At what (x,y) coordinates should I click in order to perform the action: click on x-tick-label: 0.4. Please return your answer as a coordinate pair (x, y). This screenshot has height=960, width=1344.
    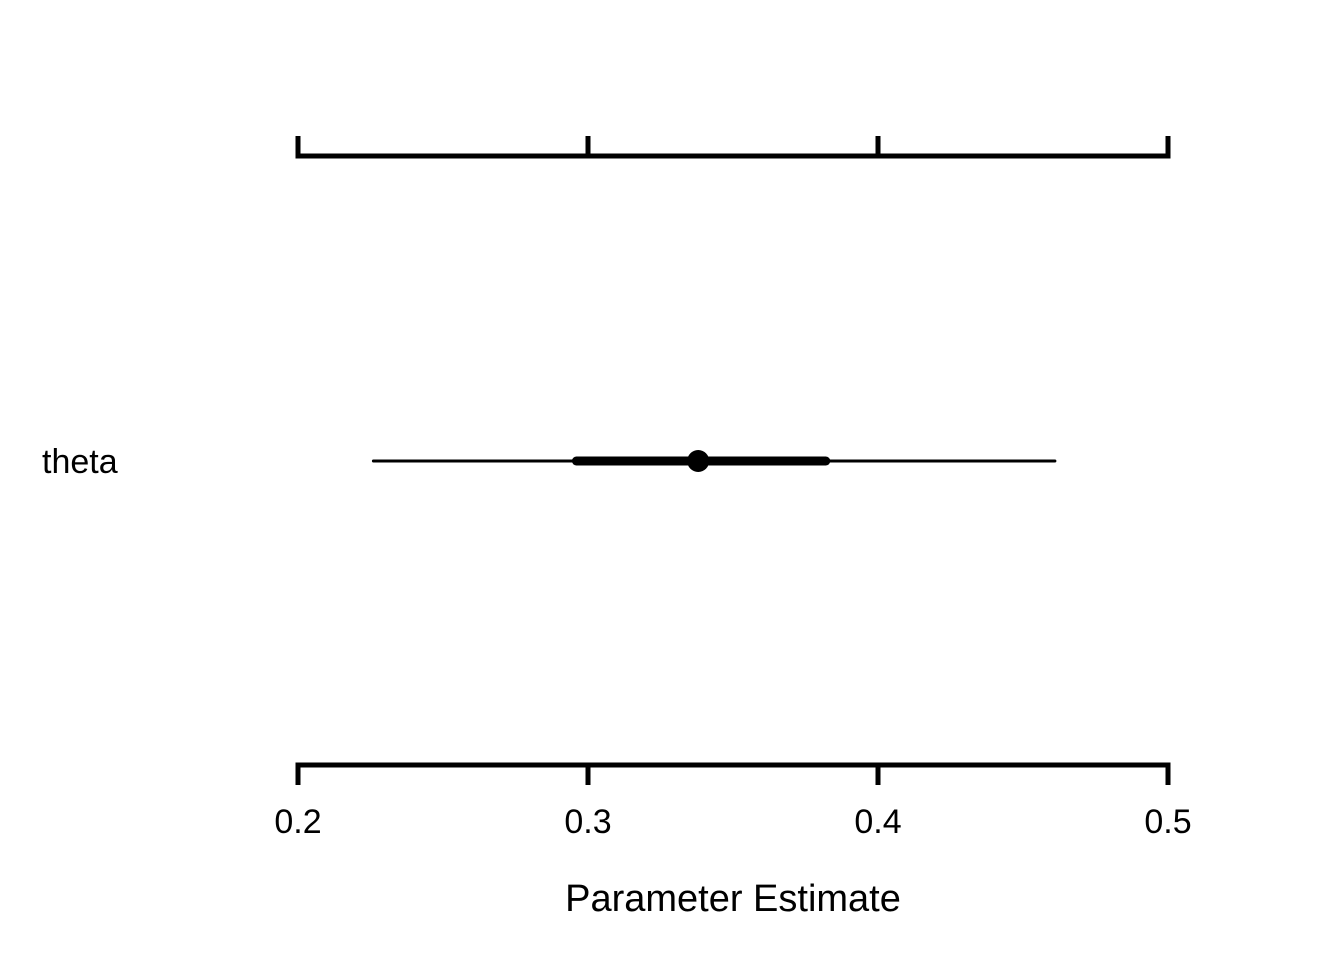
    Looking at the image, I should click on (877, 822).